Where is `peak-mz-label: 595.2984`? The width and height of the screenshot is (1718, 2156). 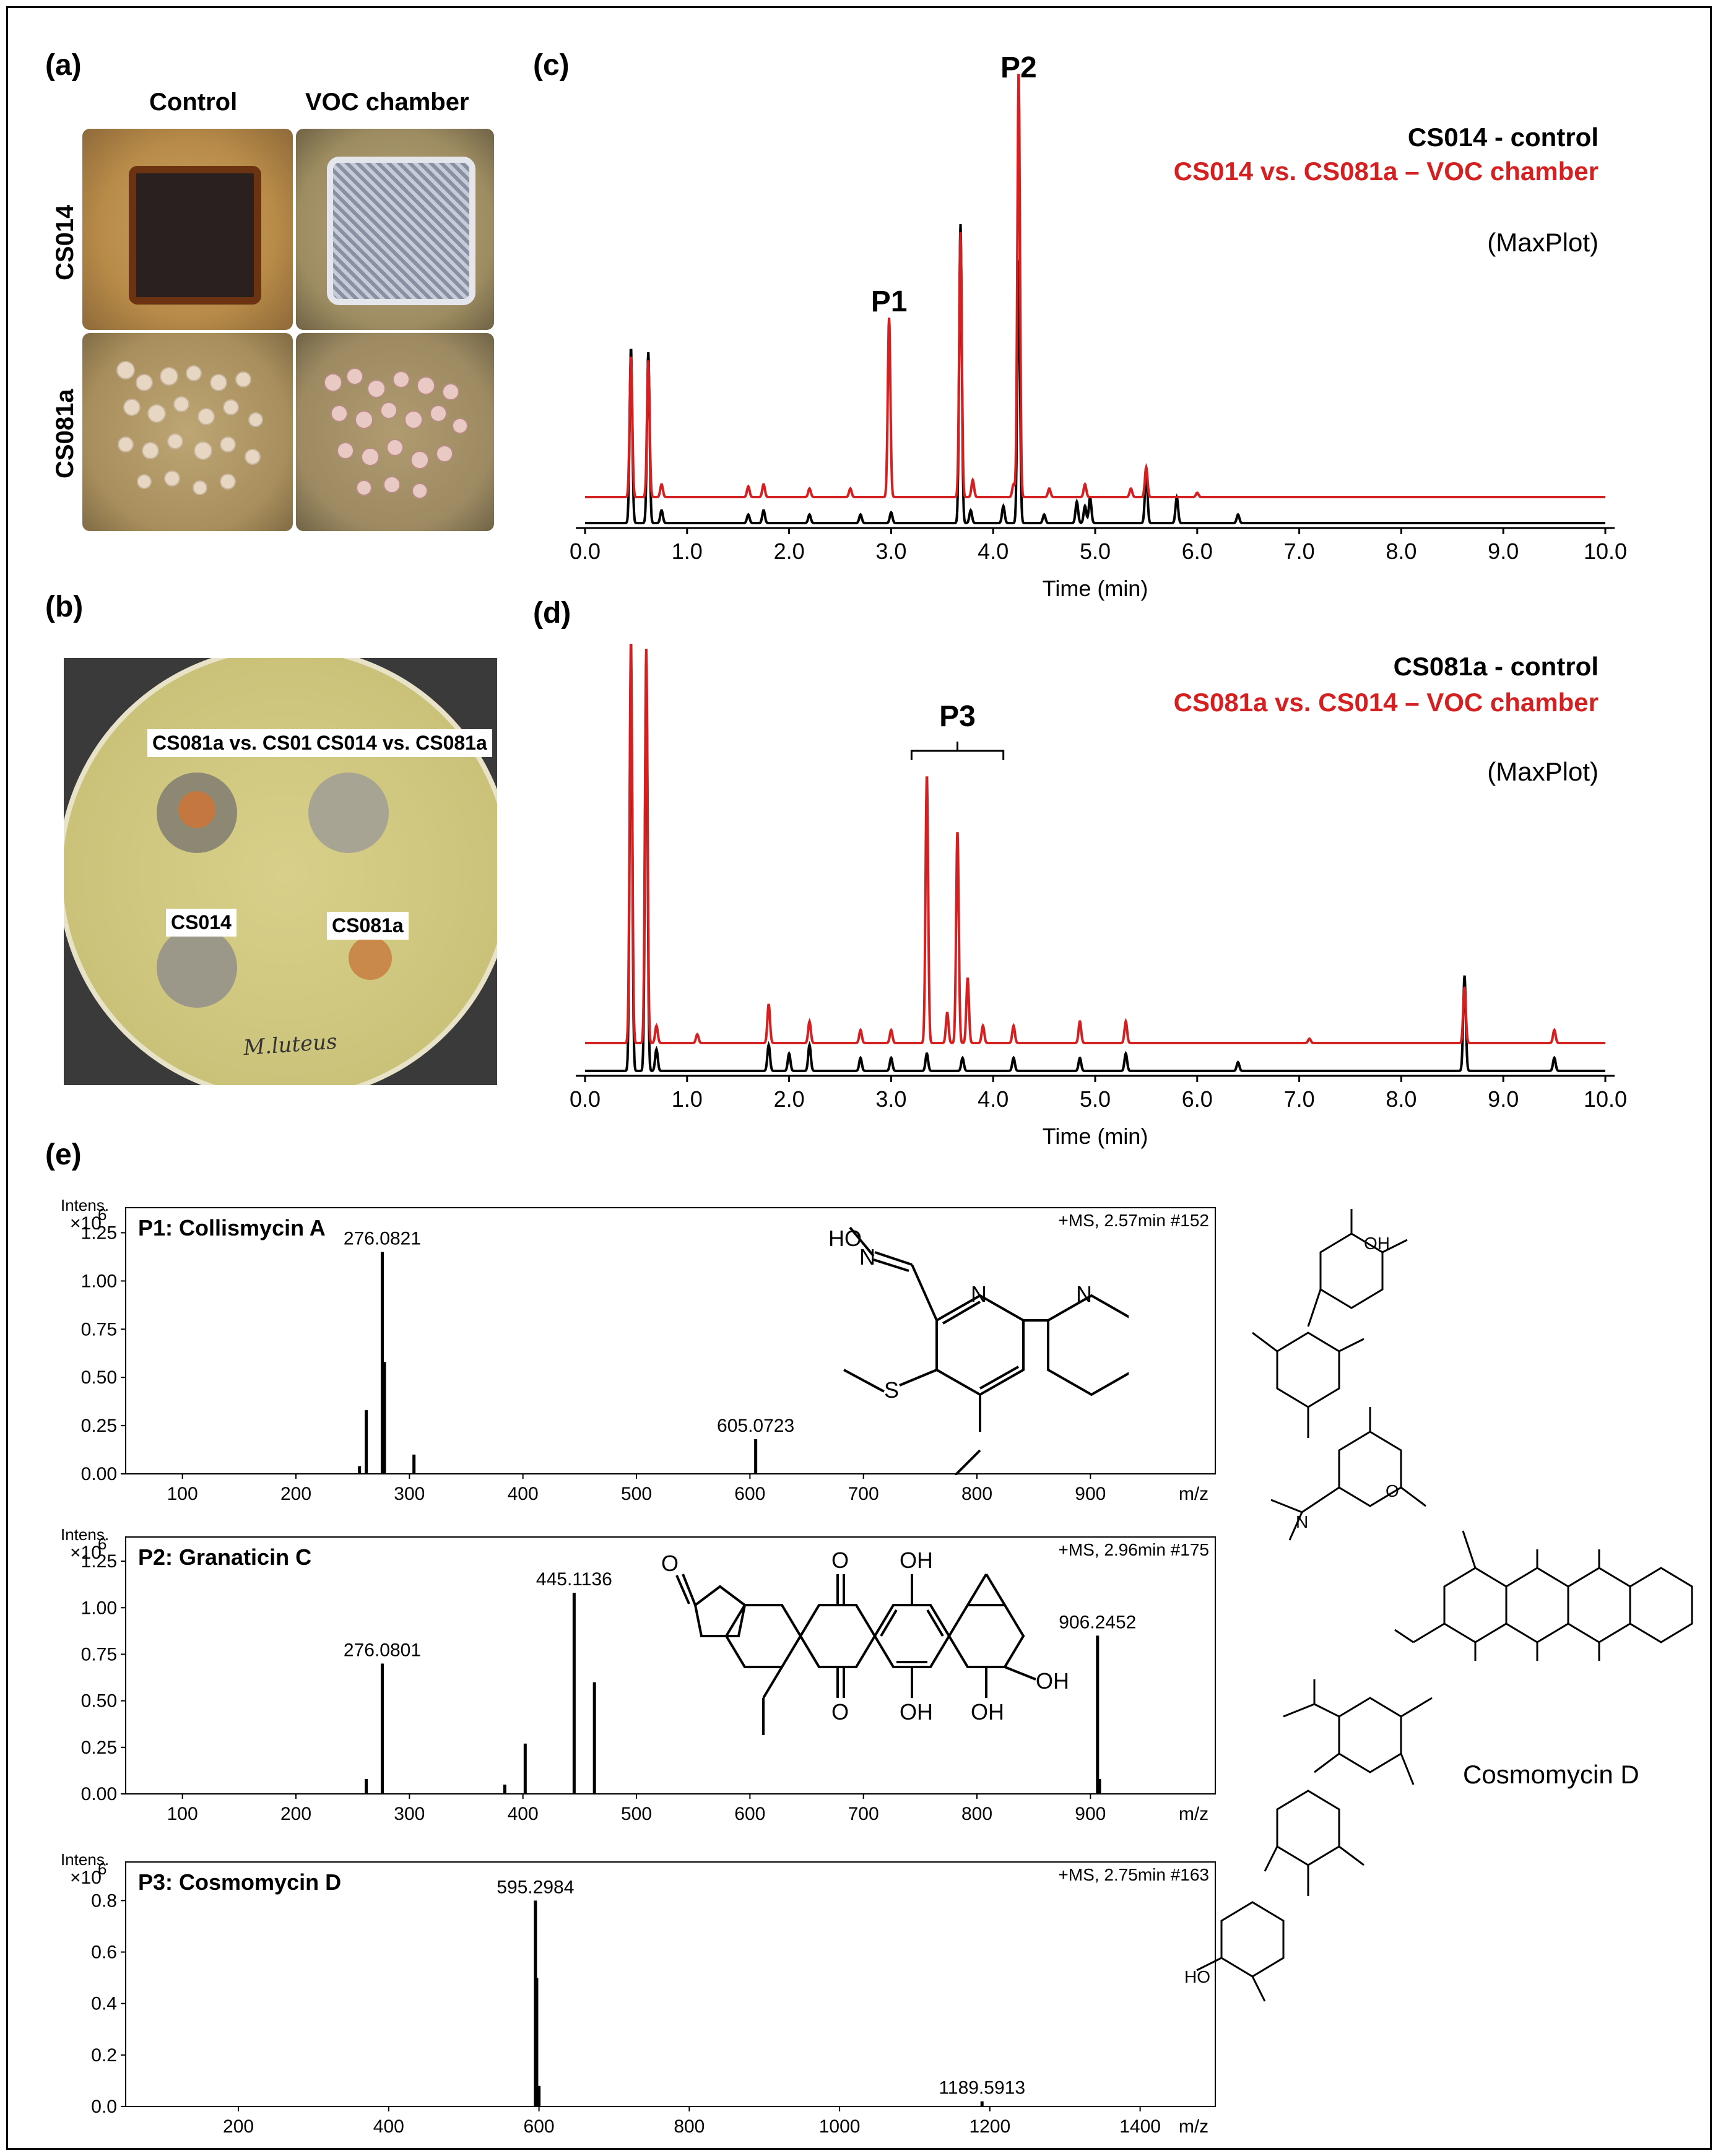
peak-mz-label: 595.2984 is located at coordinates (535, 1887).